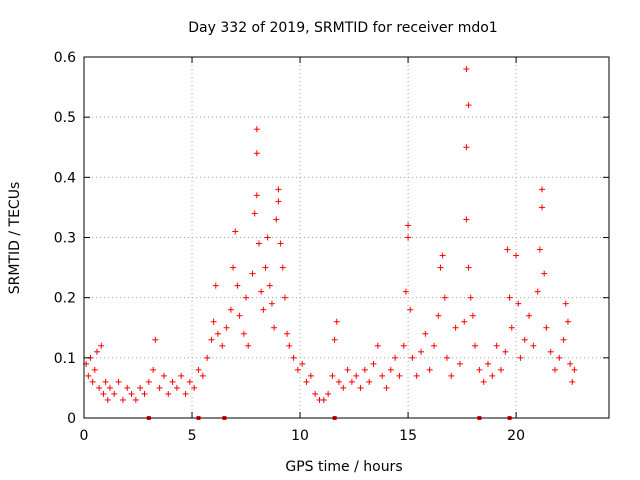 This screenshot has width=640, height=480. I want to click on x-tick-label: 15, so click(408, 436).